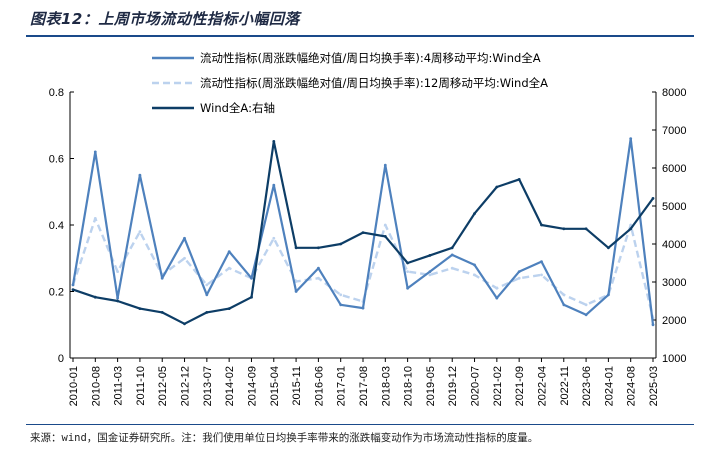  I want to click on right-tick-label: 5000, so click(674, 207).